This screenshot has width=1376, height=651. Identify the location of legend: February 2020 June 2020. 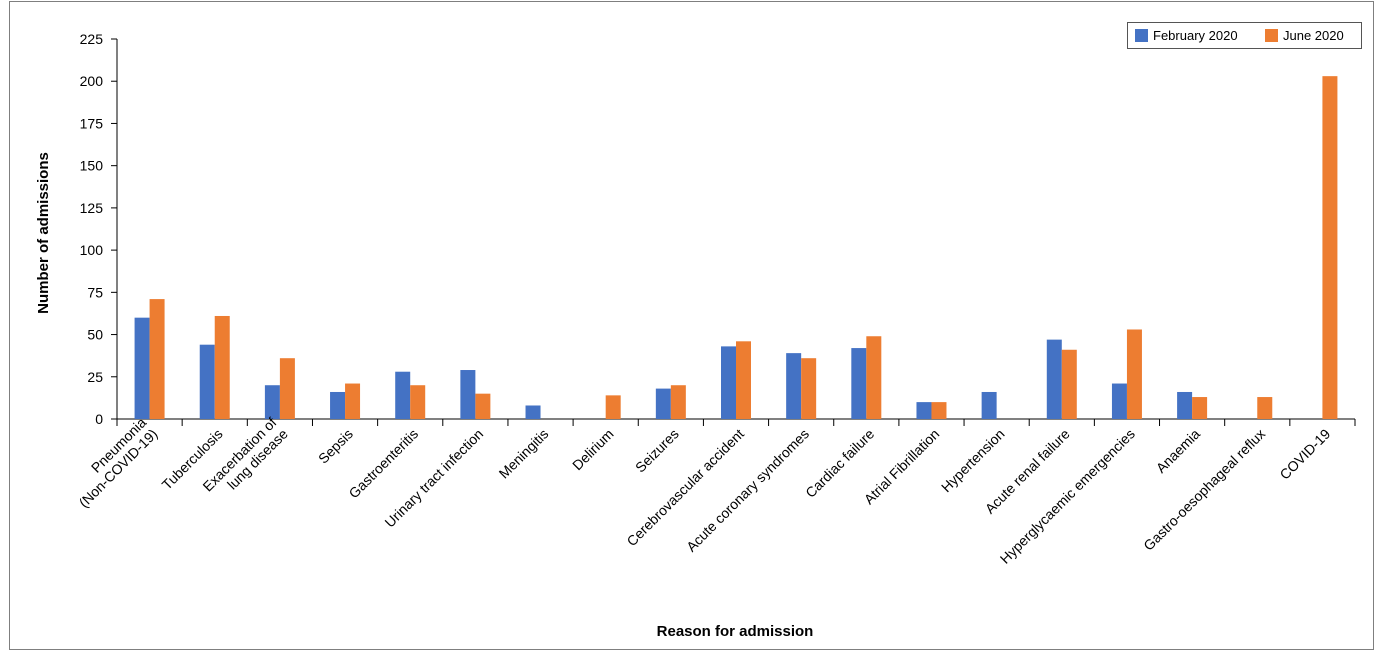
(1244, 35).